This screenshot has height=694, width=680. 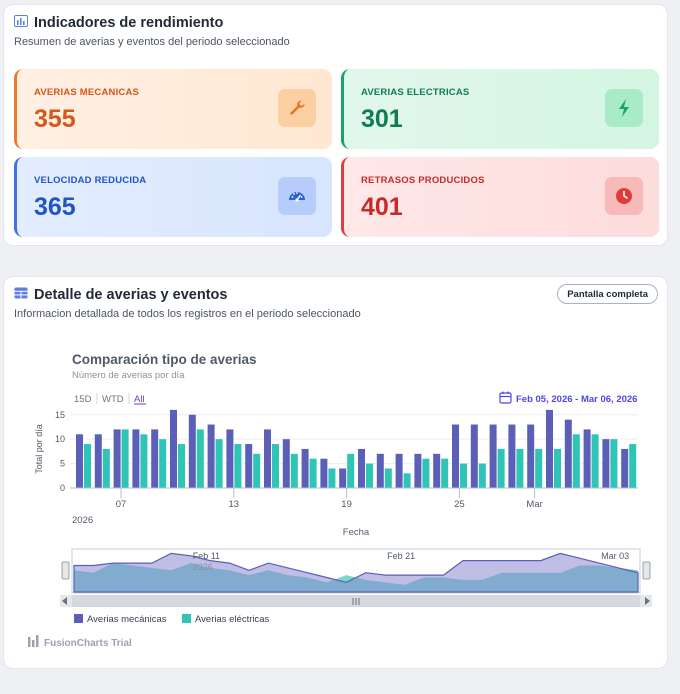 What do you see at coordinates (356, 601) in the screenshot?
I see `scroll-grip-icon` at bounding box center [356, 601].